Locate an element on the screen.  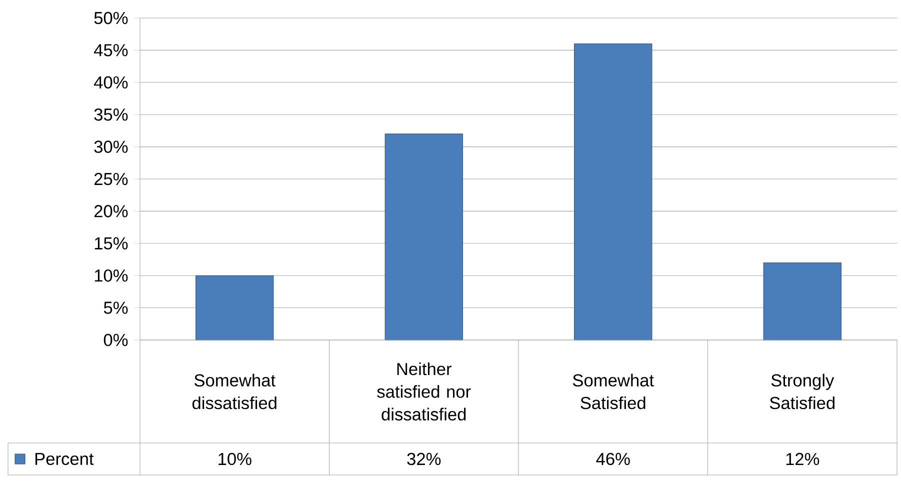
x-tick-label: Somewhat Satisfied is located at coordinates (613, 392).